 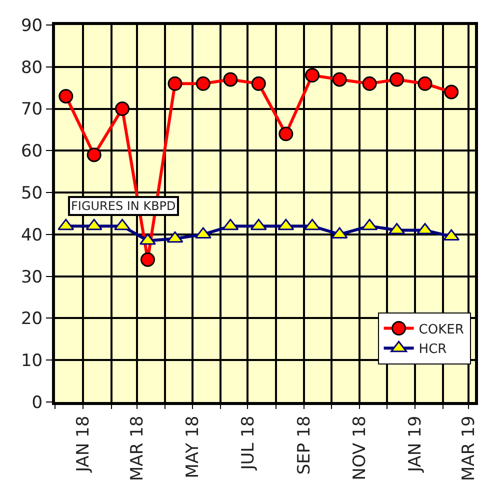 What do you see at coordinates (31, 26) in the screenshot?
I see `y-tick-label: 90` at bounding box center [31, 26].